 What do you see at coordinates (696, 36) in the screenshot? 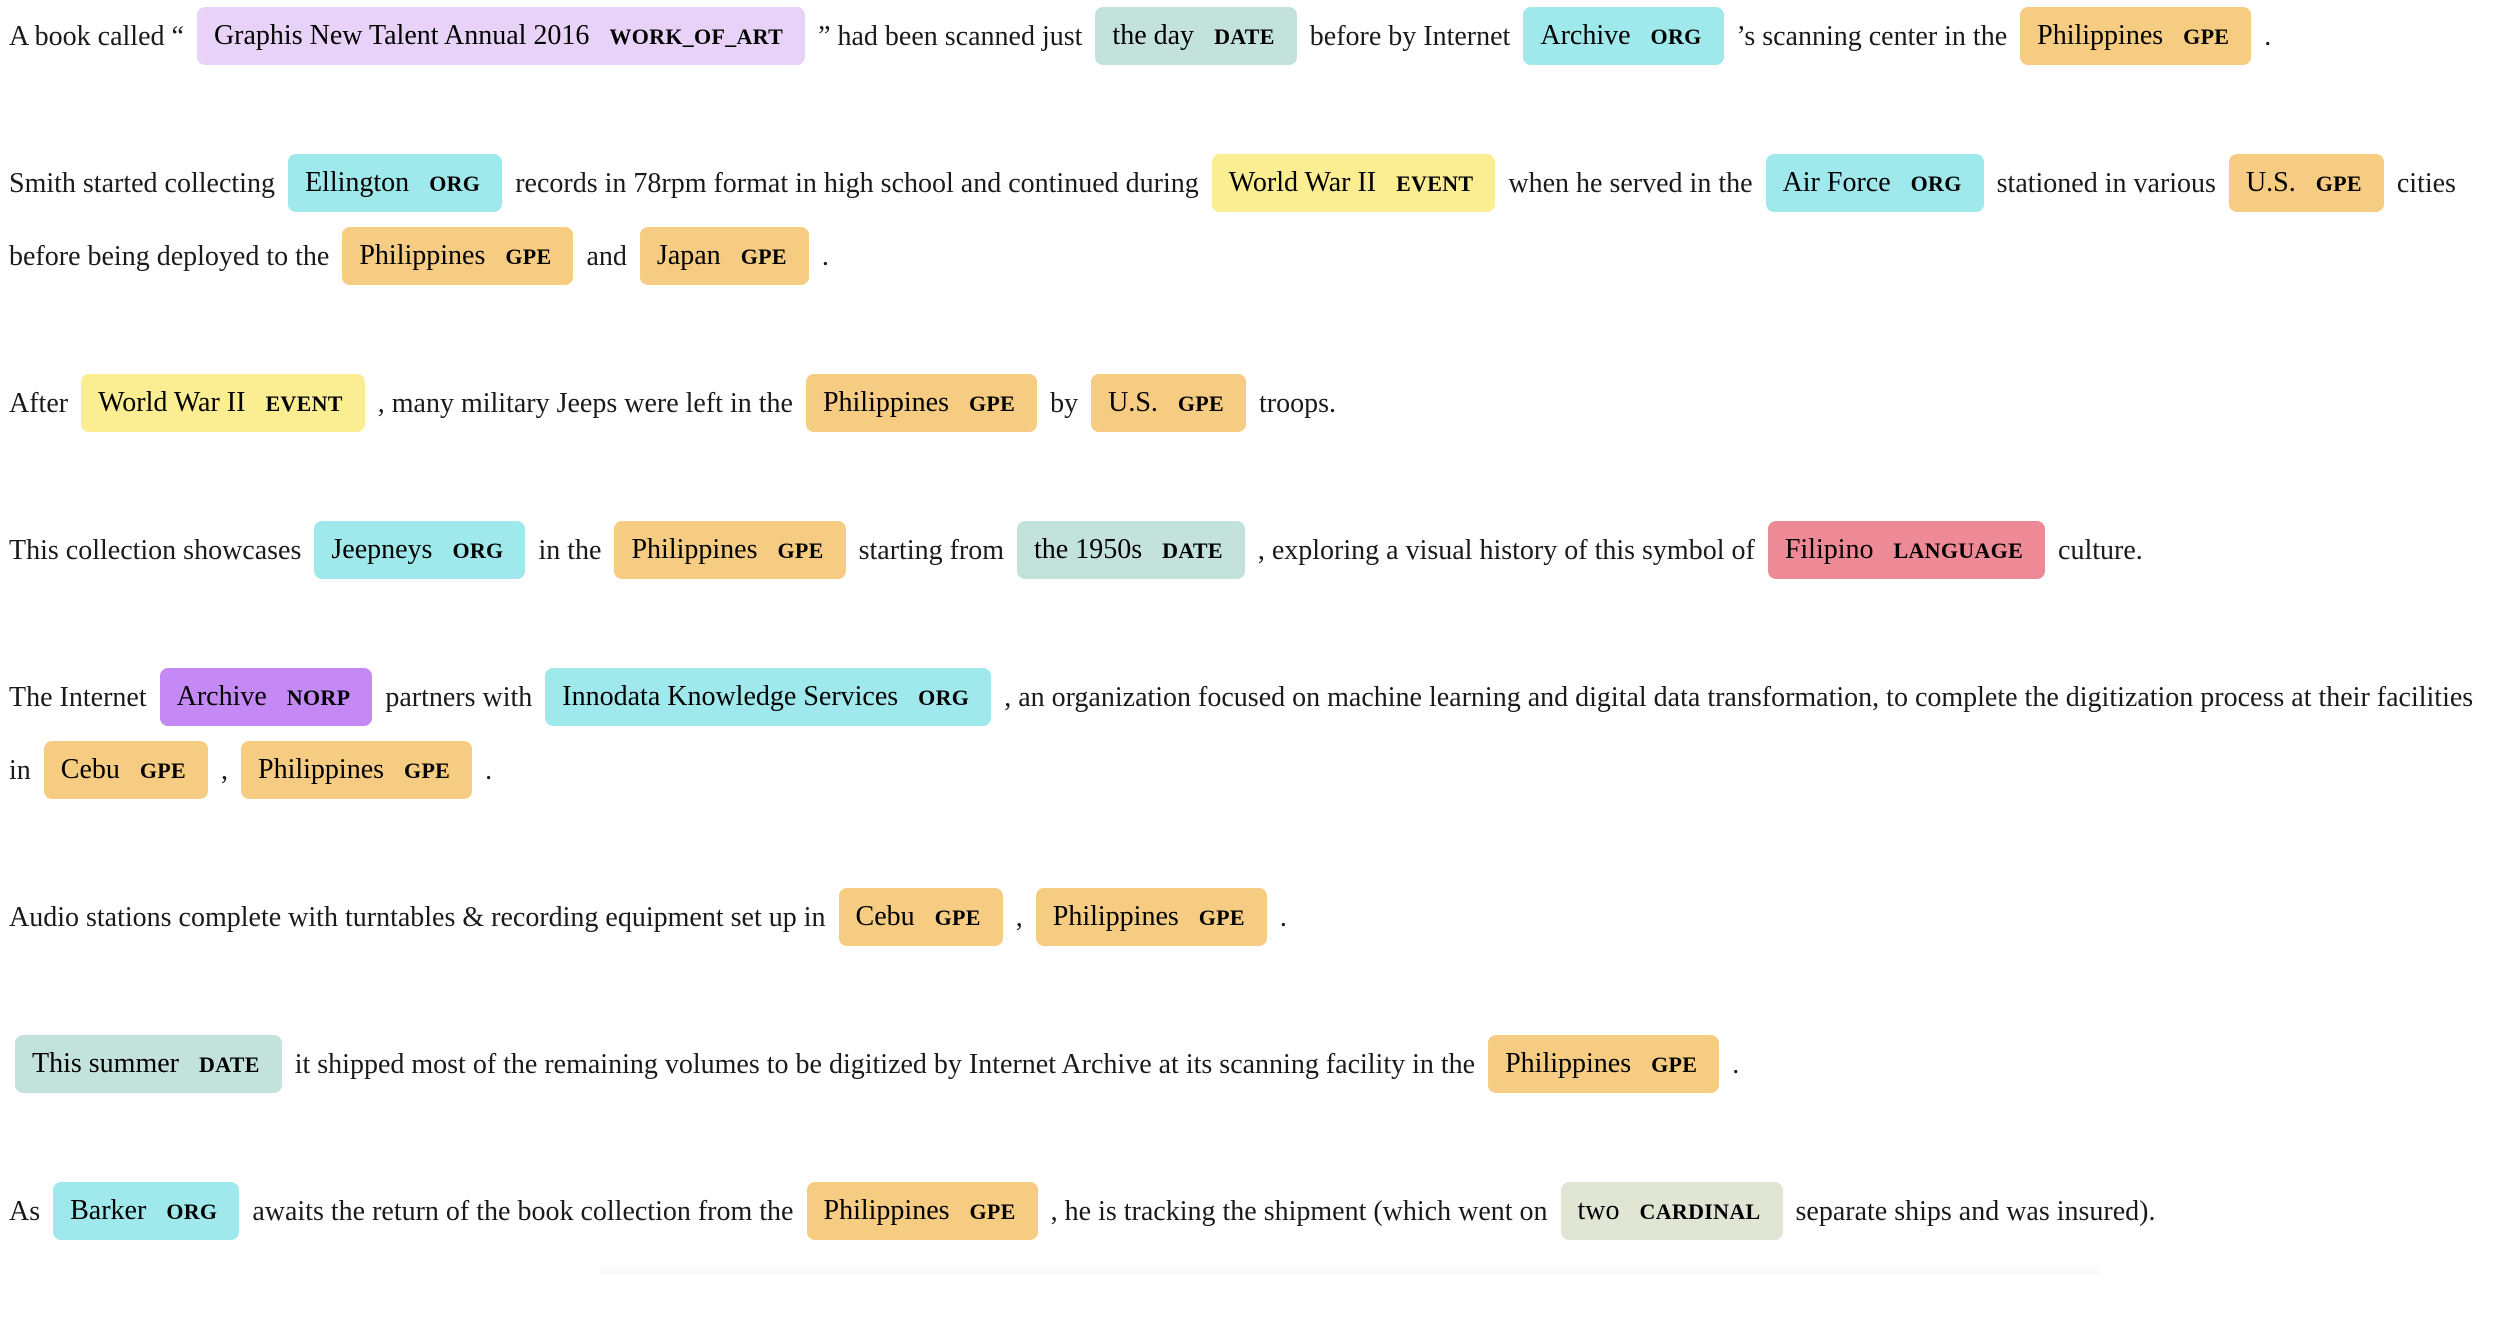
I see `entity-label: WORK_OF_ART` at bounding box center [696, 36].